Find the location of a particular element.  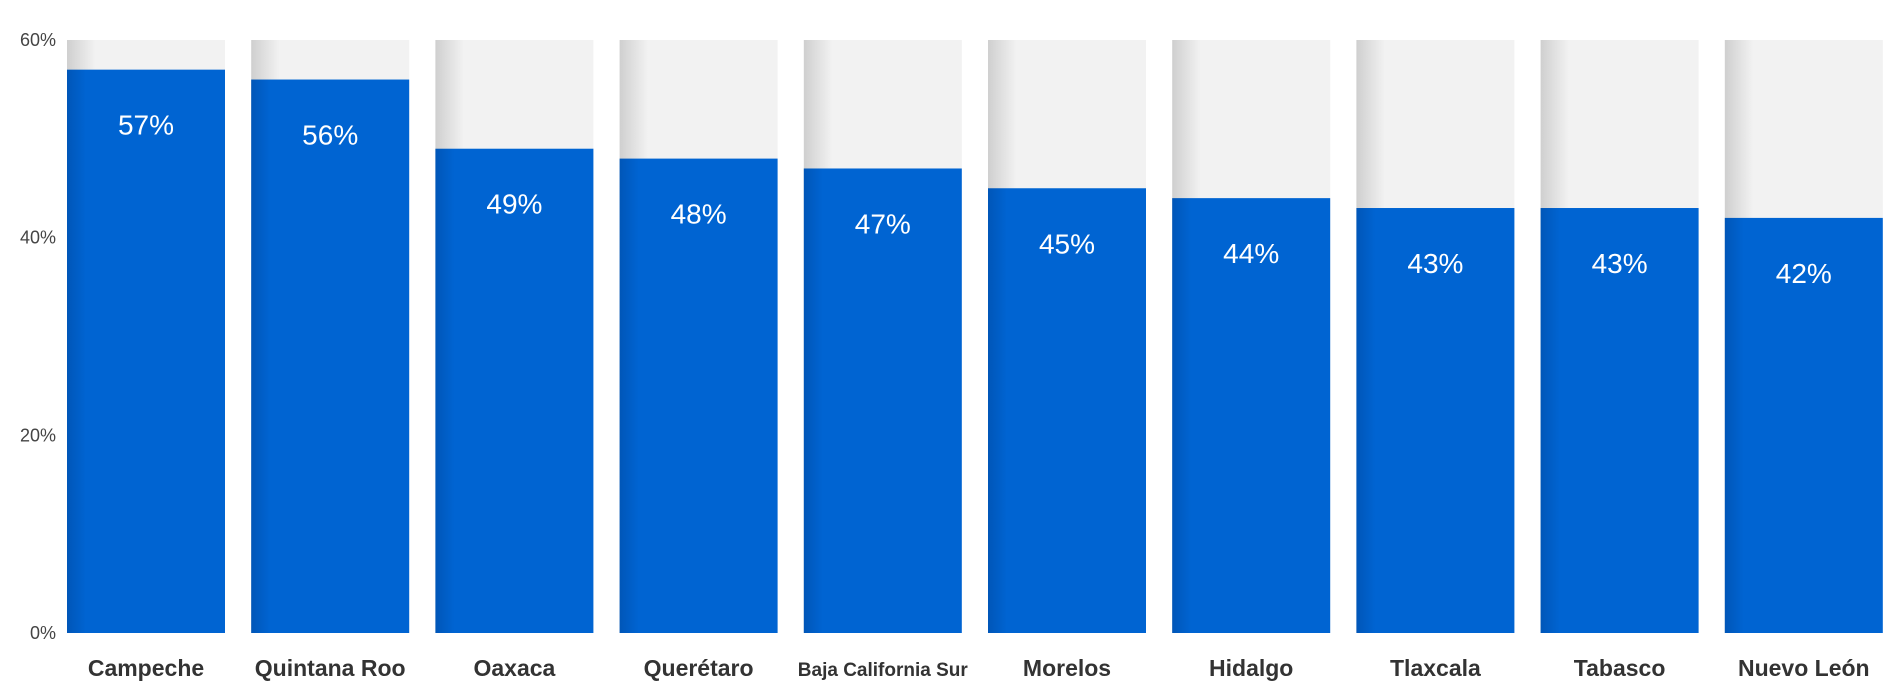

value-label: 57% is located at coordinates (146, 125).